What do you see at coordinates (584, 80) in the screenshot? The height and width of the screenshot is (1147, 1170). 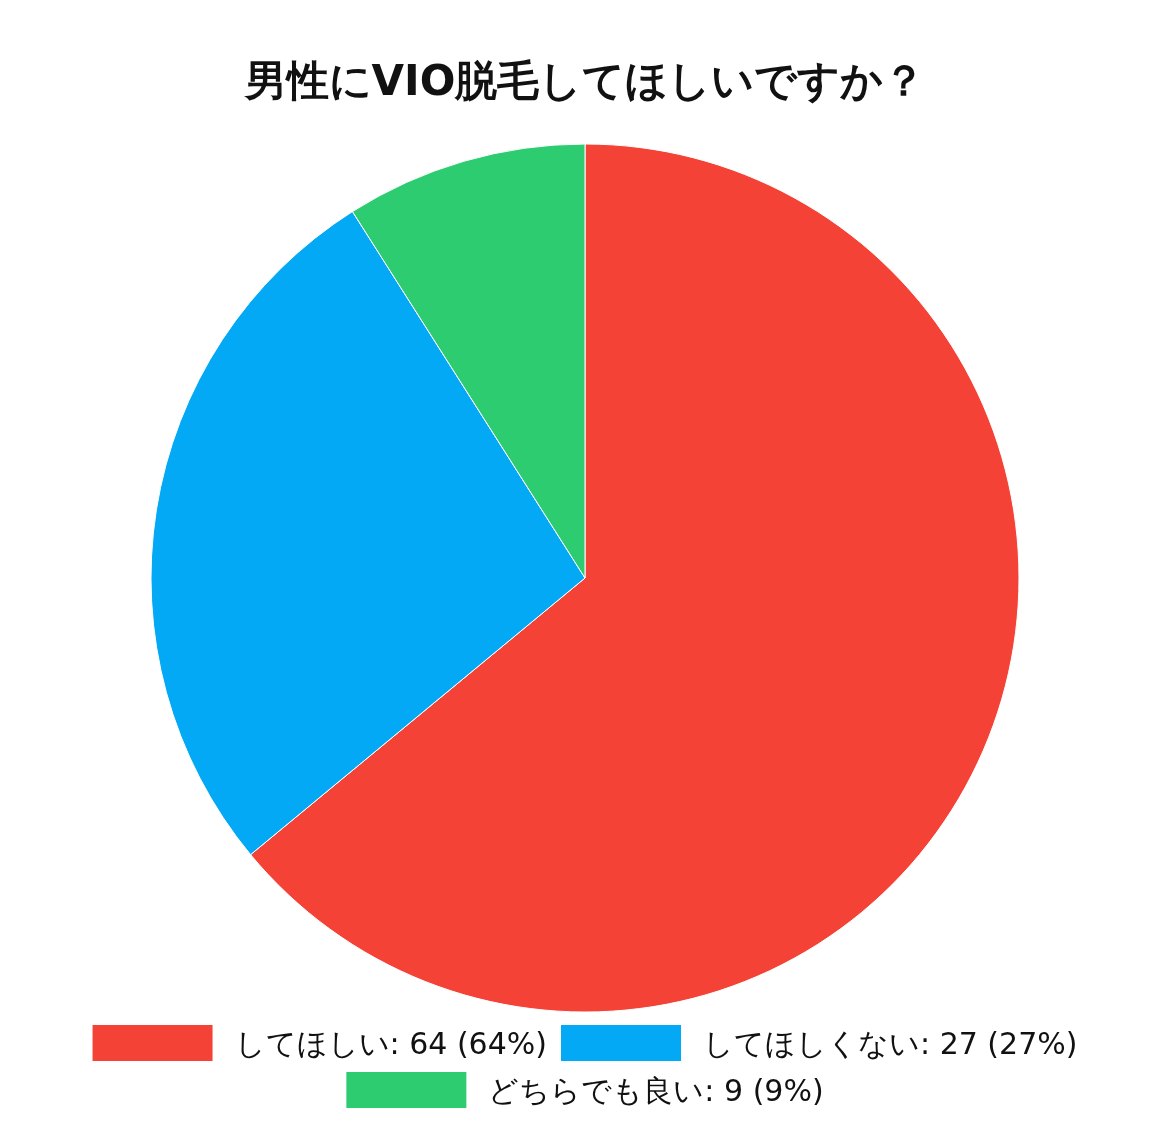 I see `chart-title: 男性にVIO脱毛してほしいですか？` at bounding box center [584, 80].